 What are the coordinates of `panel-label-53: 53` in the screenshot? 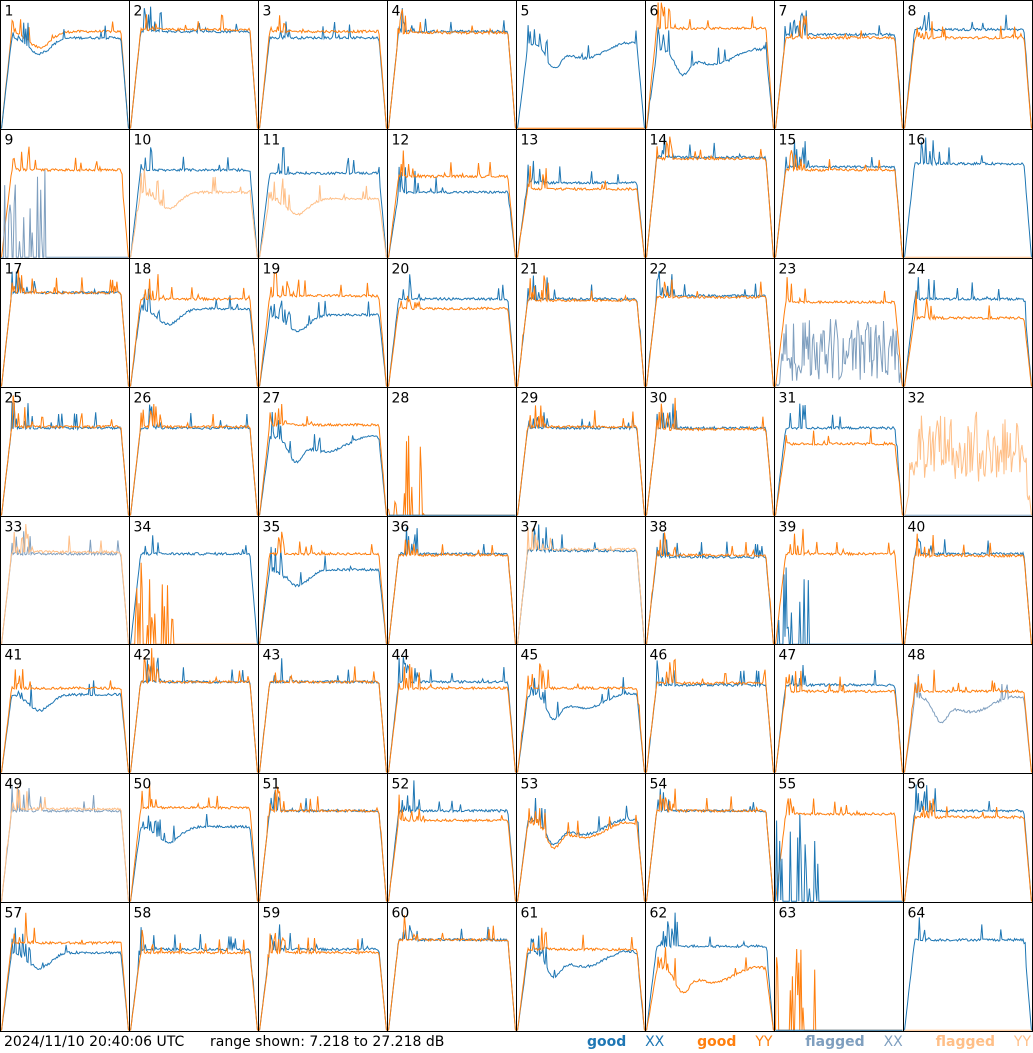 It's located at (530, 785).